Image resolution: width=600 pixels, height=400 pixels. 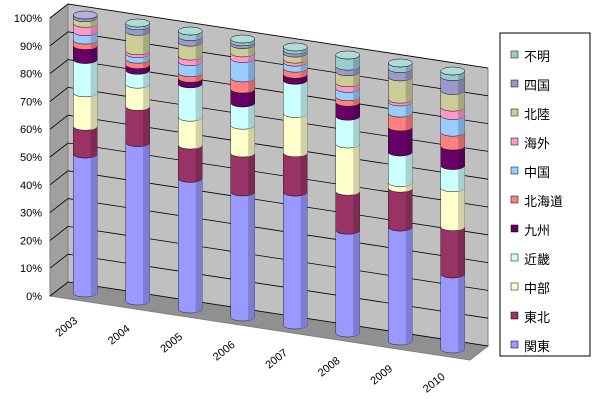 I want to click on legend-label: 中国, so click(x=537, y=173).